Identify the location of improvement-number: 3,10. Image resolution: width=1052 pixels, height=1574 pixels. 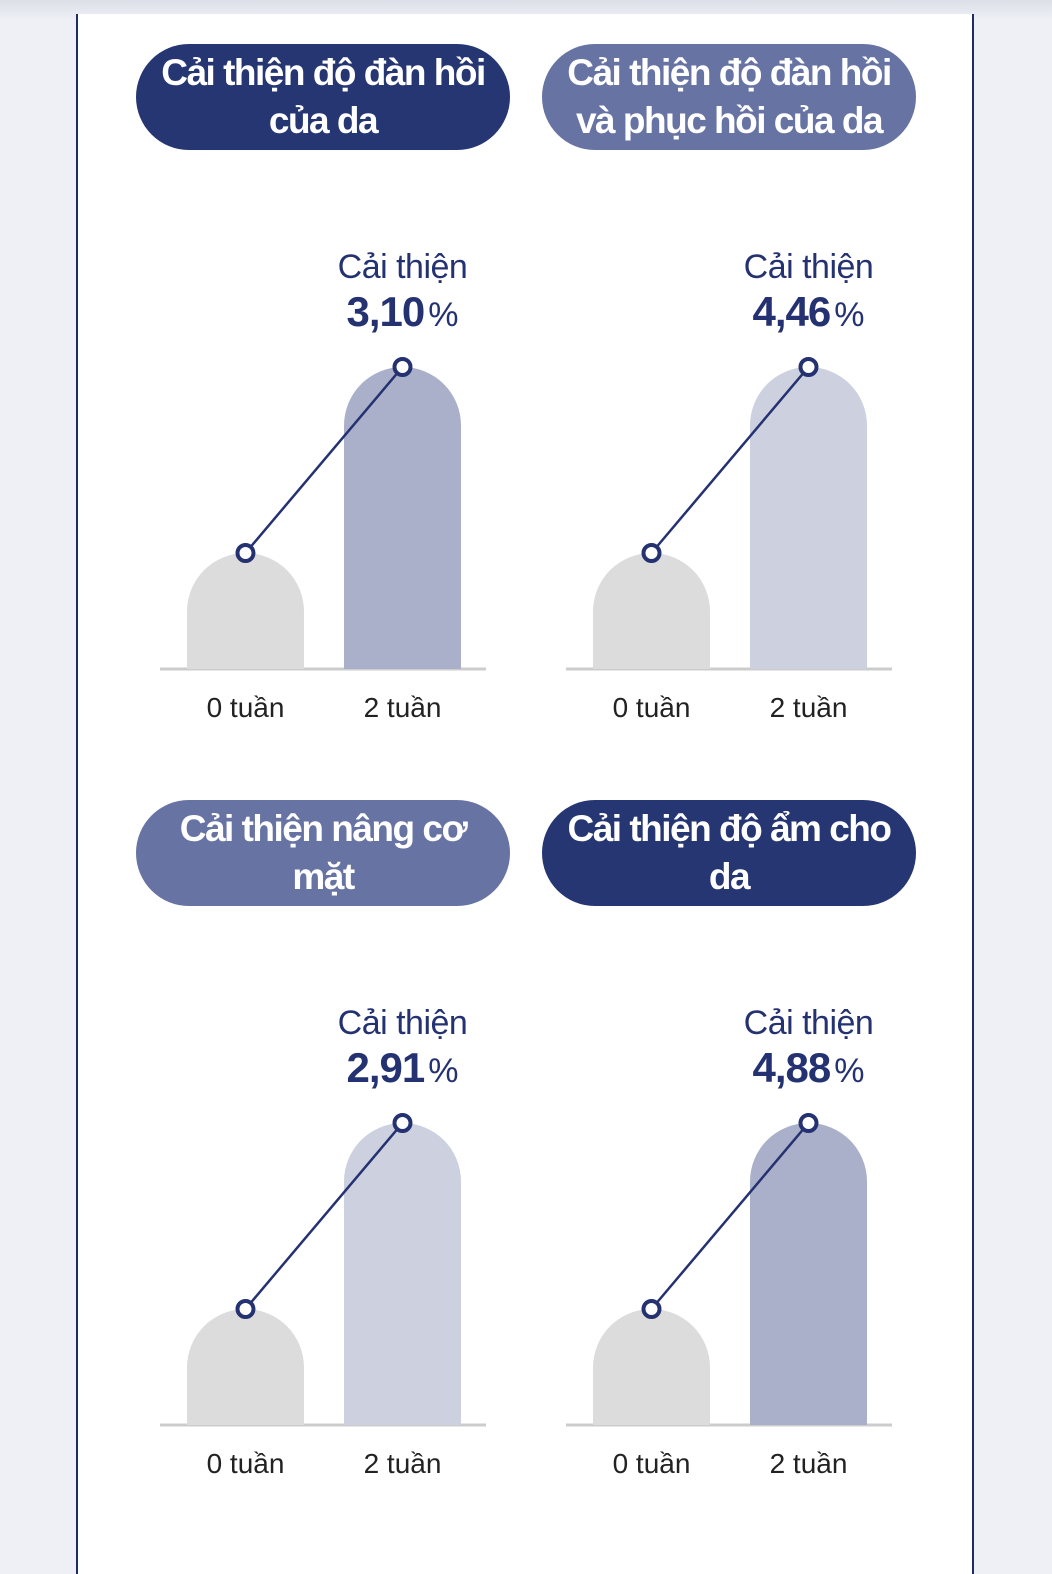
(386, 311).